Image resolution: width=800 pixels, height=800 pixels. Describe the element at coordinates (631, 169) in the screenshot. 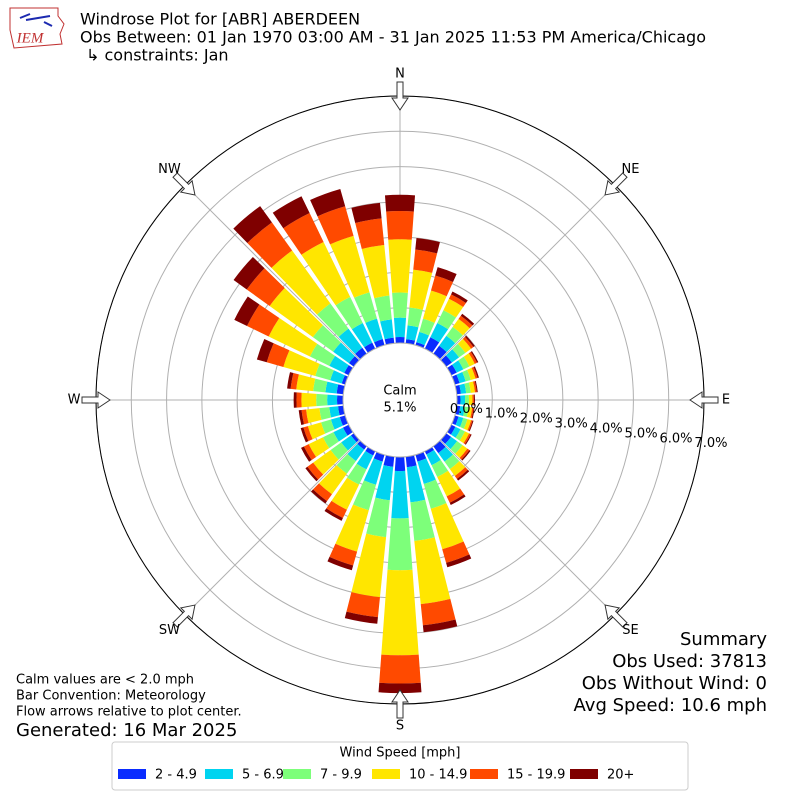

I see `compass-label: NE` at that location.